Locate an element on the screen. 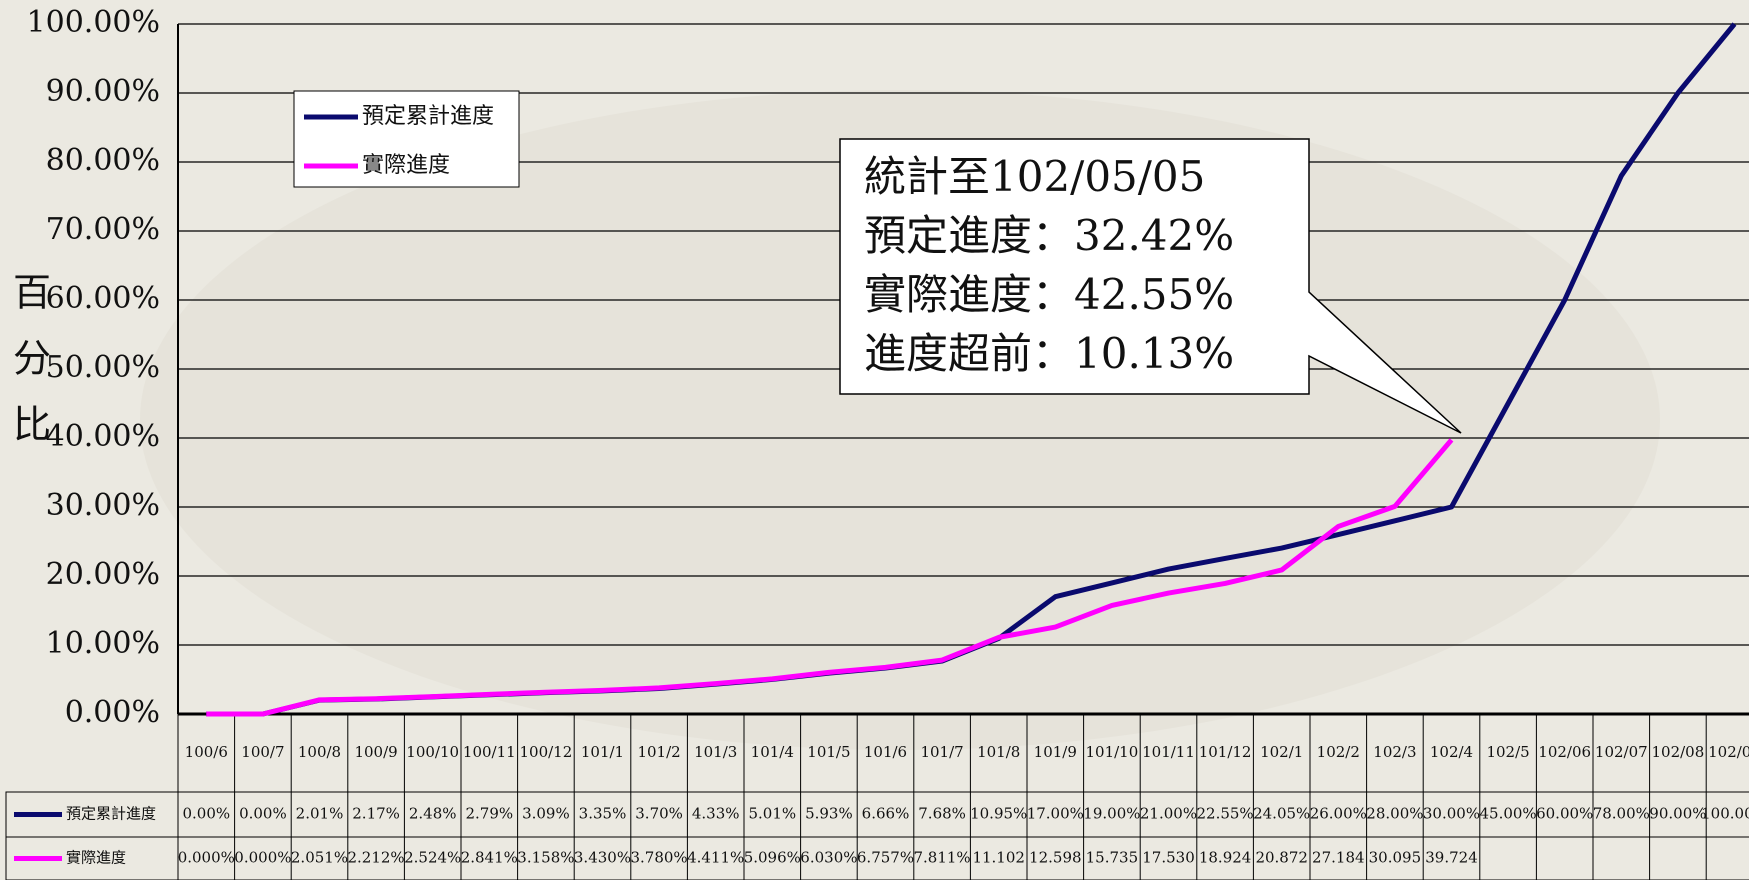 The width and height of the screenshot is (1749, 880). table-cell: 20.872 is located at coordinates (1281, 858).